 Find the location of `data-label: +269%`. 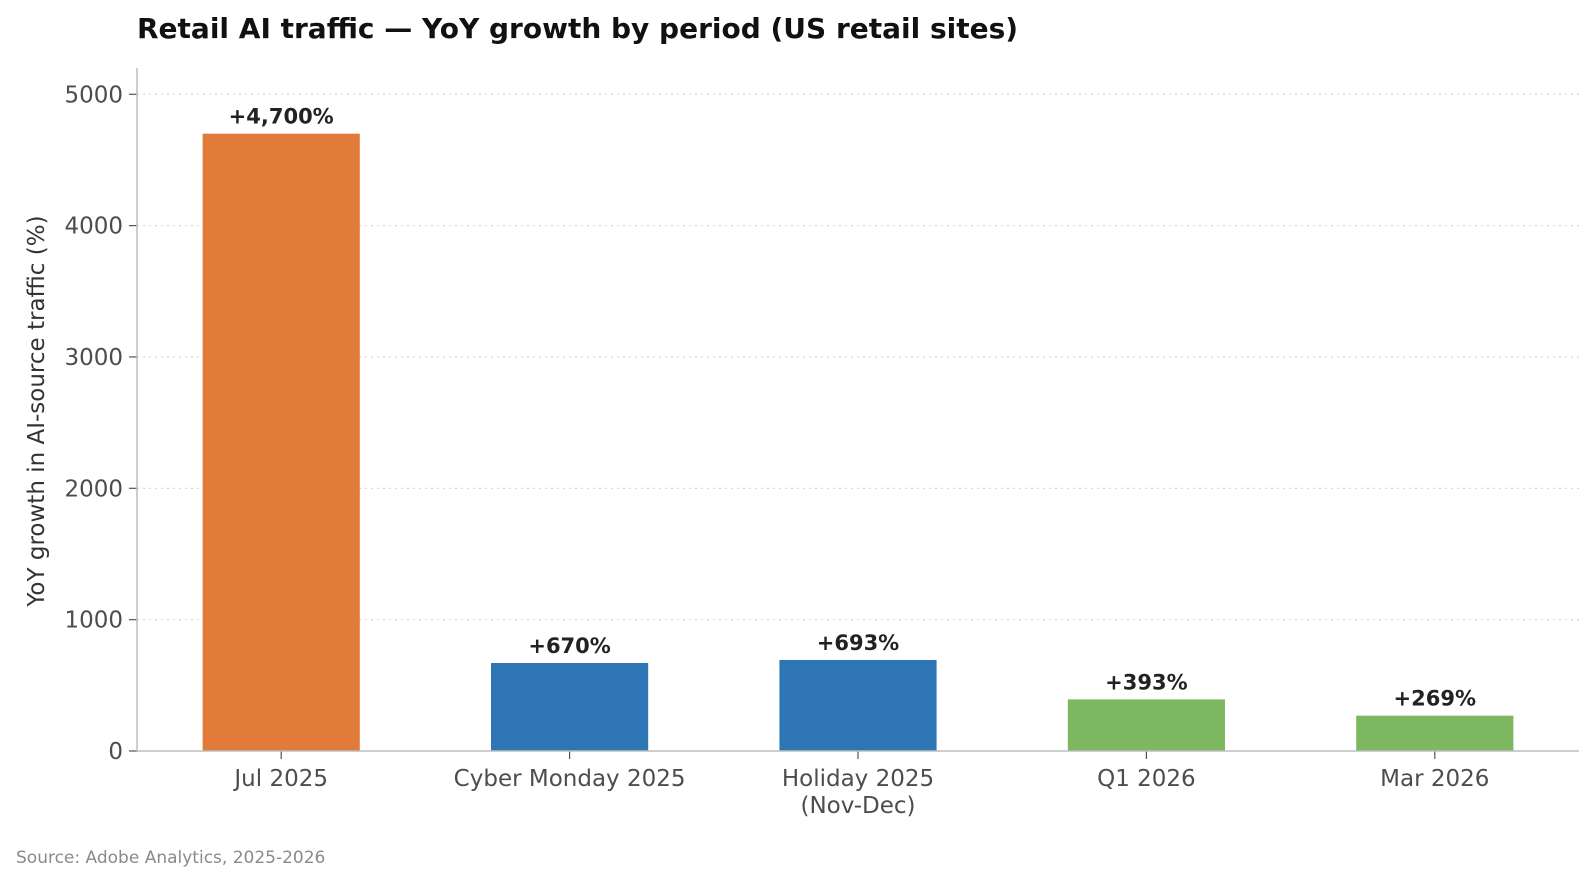

data-label: +269% is located at coordinates (1435, 699).